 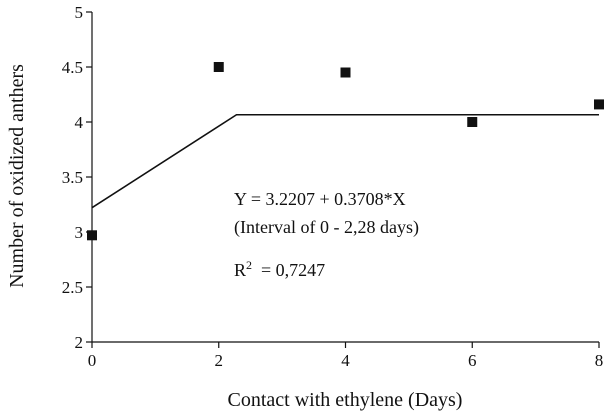 I want to click on x-axis-title: Contact with ethylene (Days), so click(x=345, y=400).